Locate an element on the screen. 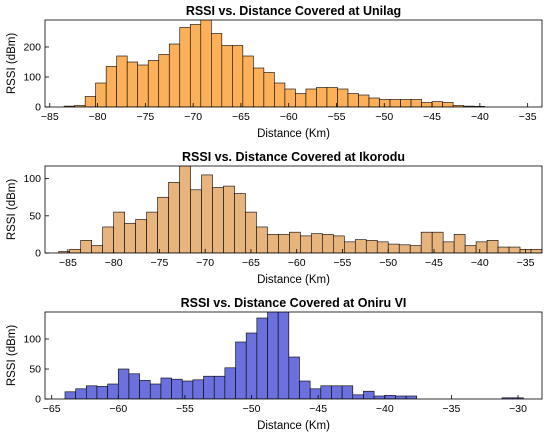 This screenshot has height=440, width=550. y-tick-label: 0 is located at coordinates (38, 254).